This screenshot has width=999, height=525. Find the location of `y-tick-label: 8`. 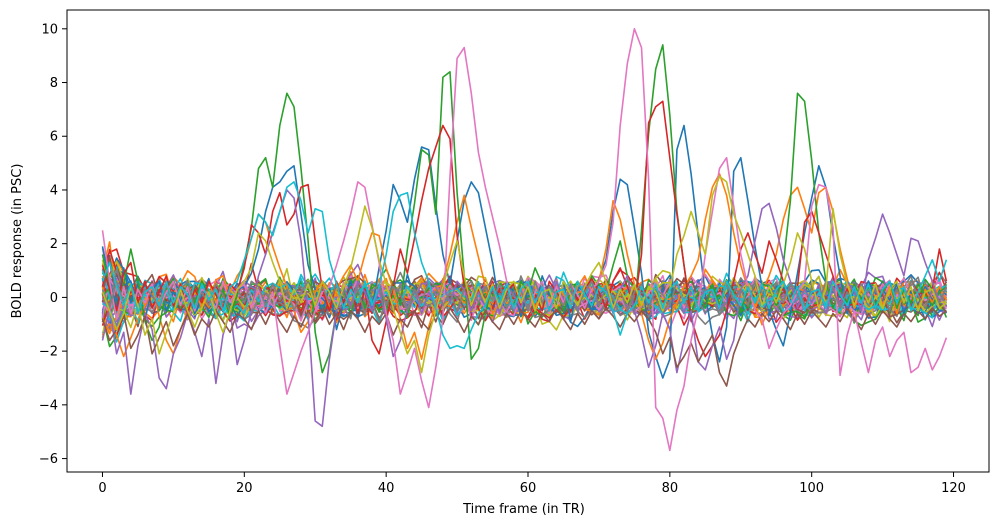

y-tick-label: 8 is located at coordinates (54, 83).